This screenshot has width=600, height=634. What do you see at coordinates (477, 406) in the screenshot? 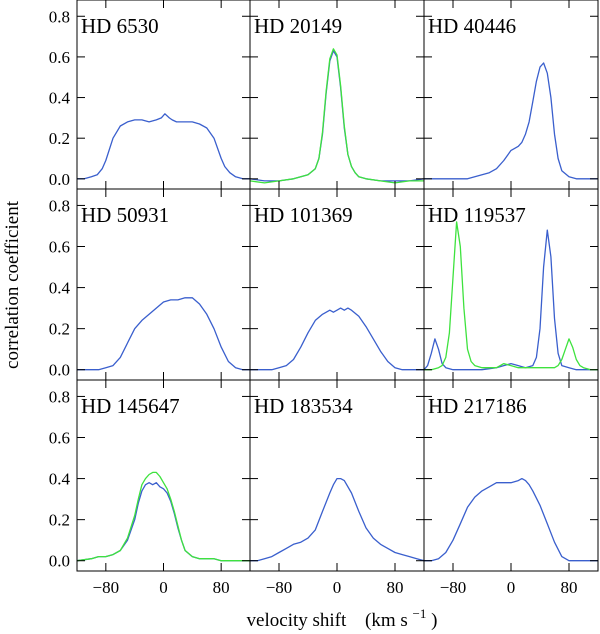
I see `panel-title: HD 217186` at bounding box center [477, 406].